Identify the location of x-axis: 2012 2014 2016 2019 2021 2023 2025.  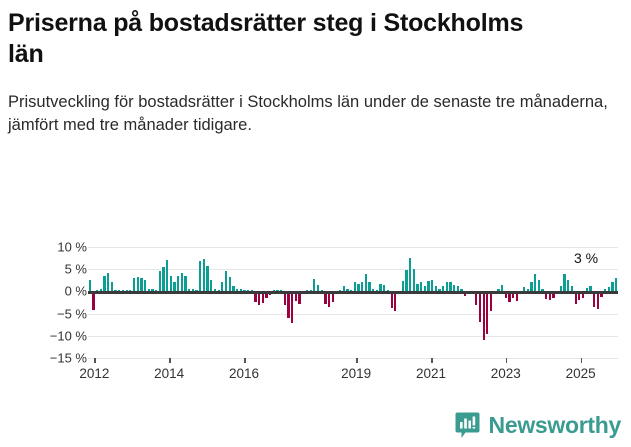
(348, 373).